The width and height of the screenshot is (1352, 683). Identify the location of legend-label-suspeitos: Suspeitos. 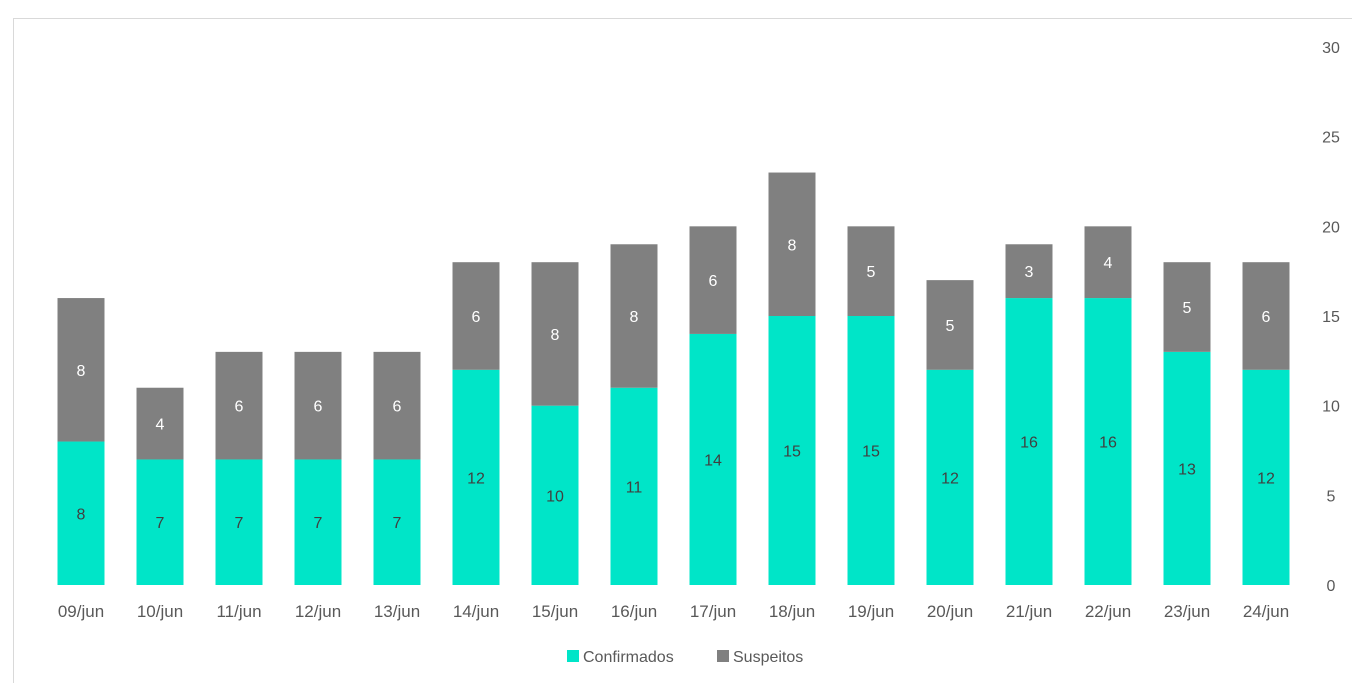
(768, 657).